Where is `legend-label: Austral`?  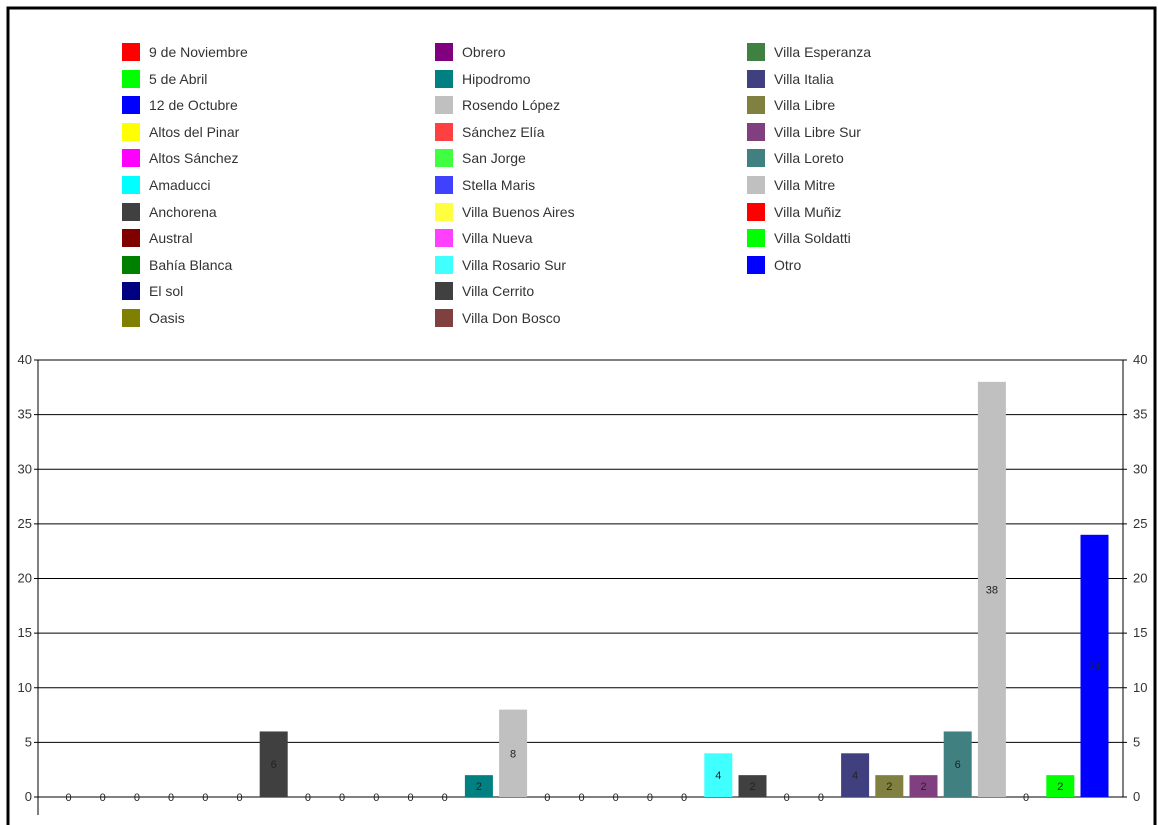
legend-label: Austral is located at coordinates (171, 238).